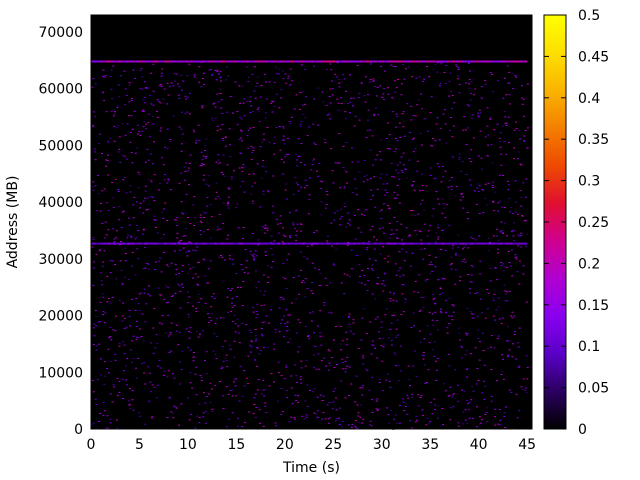 The height and width of the screenshot is (480, 640). What do you see at coordinates (60, 260) in the screenshot?
I see `y-tick-label: 30000` at bounding box center [60, 260].